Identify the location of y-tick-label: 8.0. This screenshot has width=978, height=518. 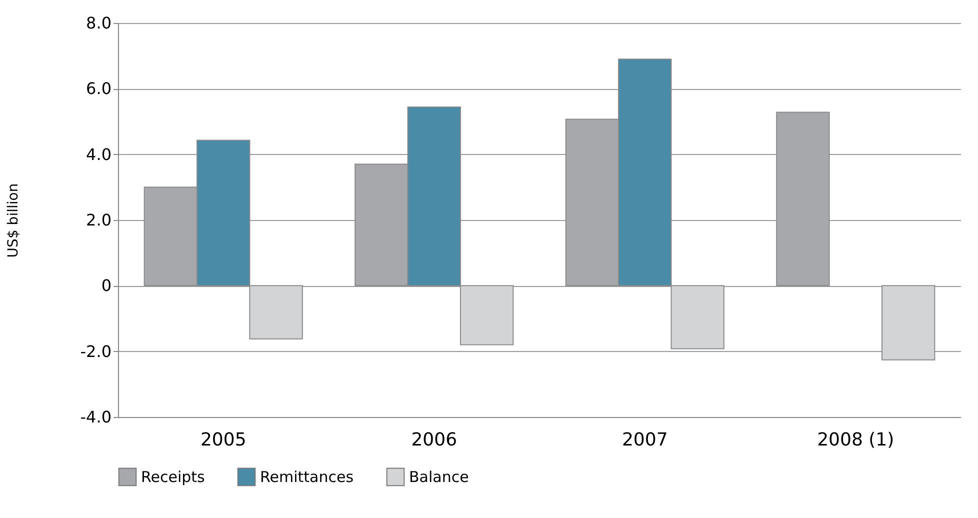
(99, 23).